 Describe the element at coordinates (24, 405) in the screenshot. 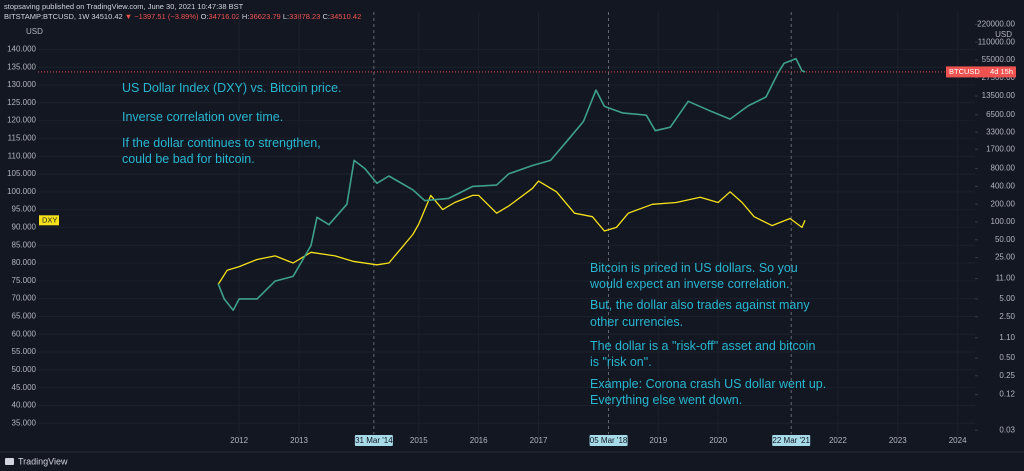

I see `y-tick-label: 40.000` at that location.